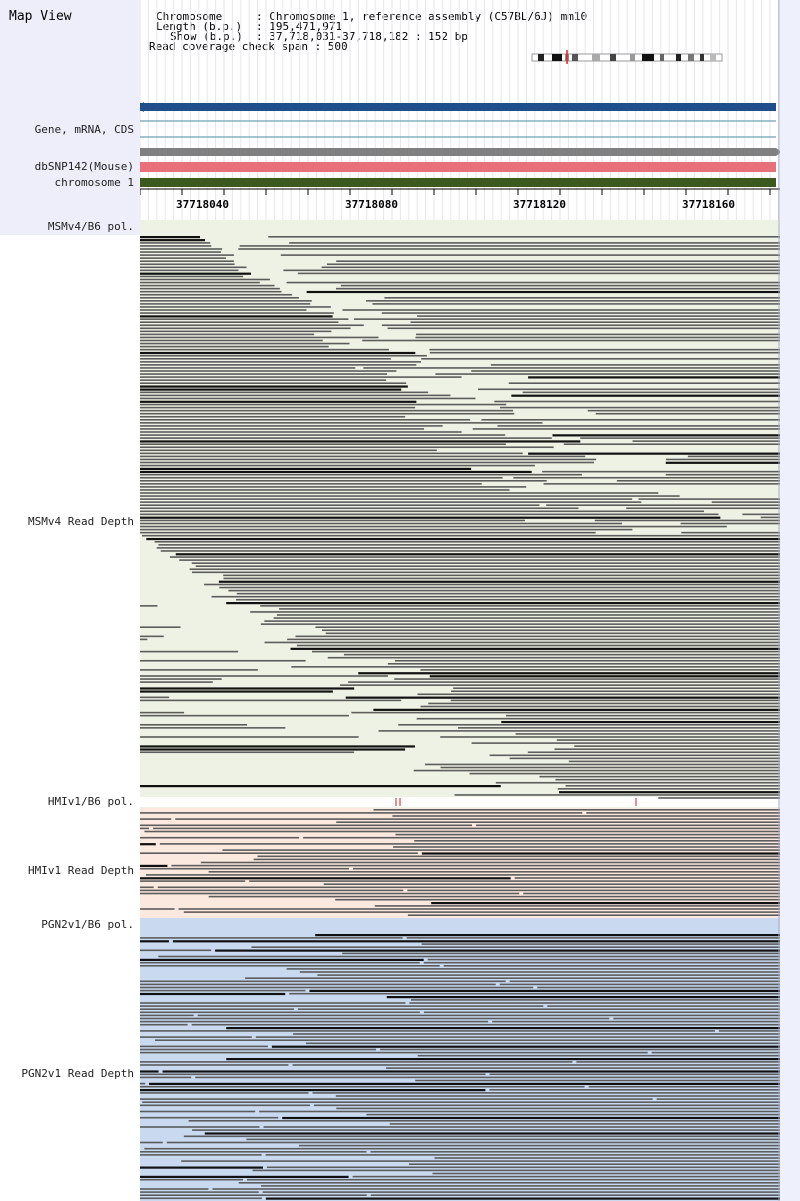  Describe the element at coordinates (142, 107) in the screenshot. I see `gene-direction-arrow` at that location.